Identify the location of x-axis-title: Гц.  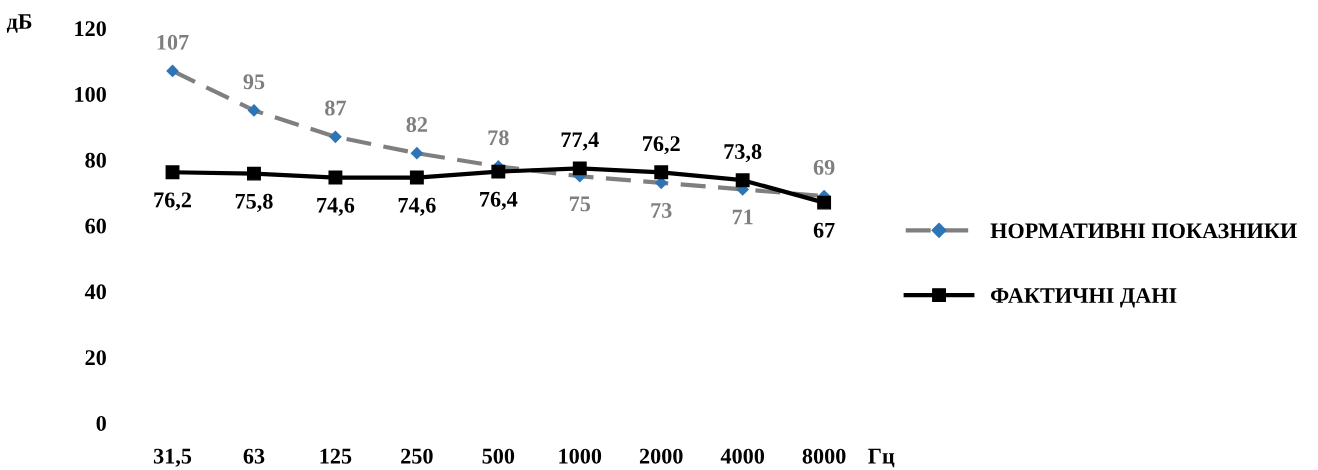
(881, 458).